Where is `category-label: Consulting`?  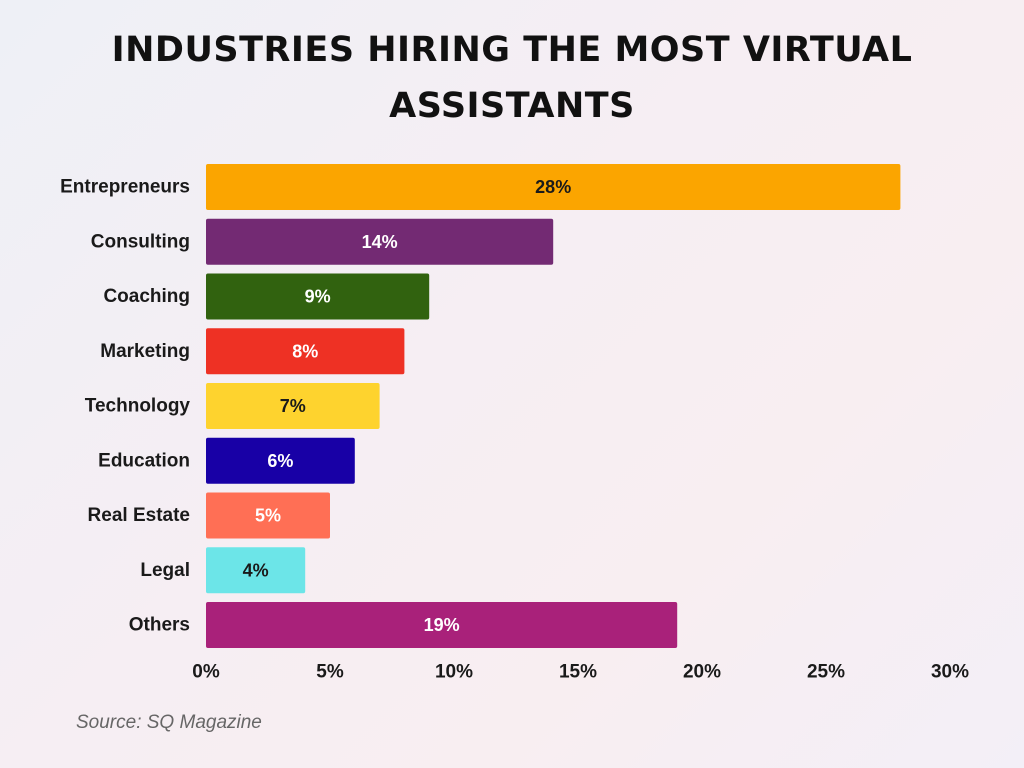 category-label: Consulting is located at coordinates (140, 241).